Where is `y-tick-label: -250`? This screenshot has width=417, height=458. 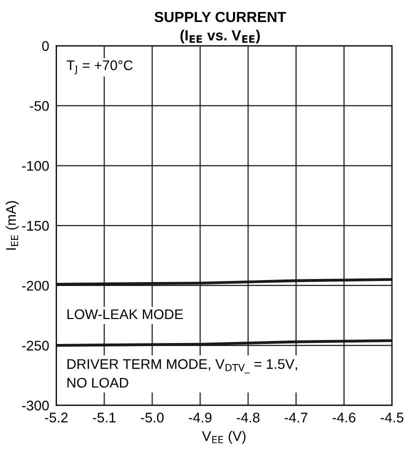
y-tick-label: -250 is located at coordinates (35, 345).